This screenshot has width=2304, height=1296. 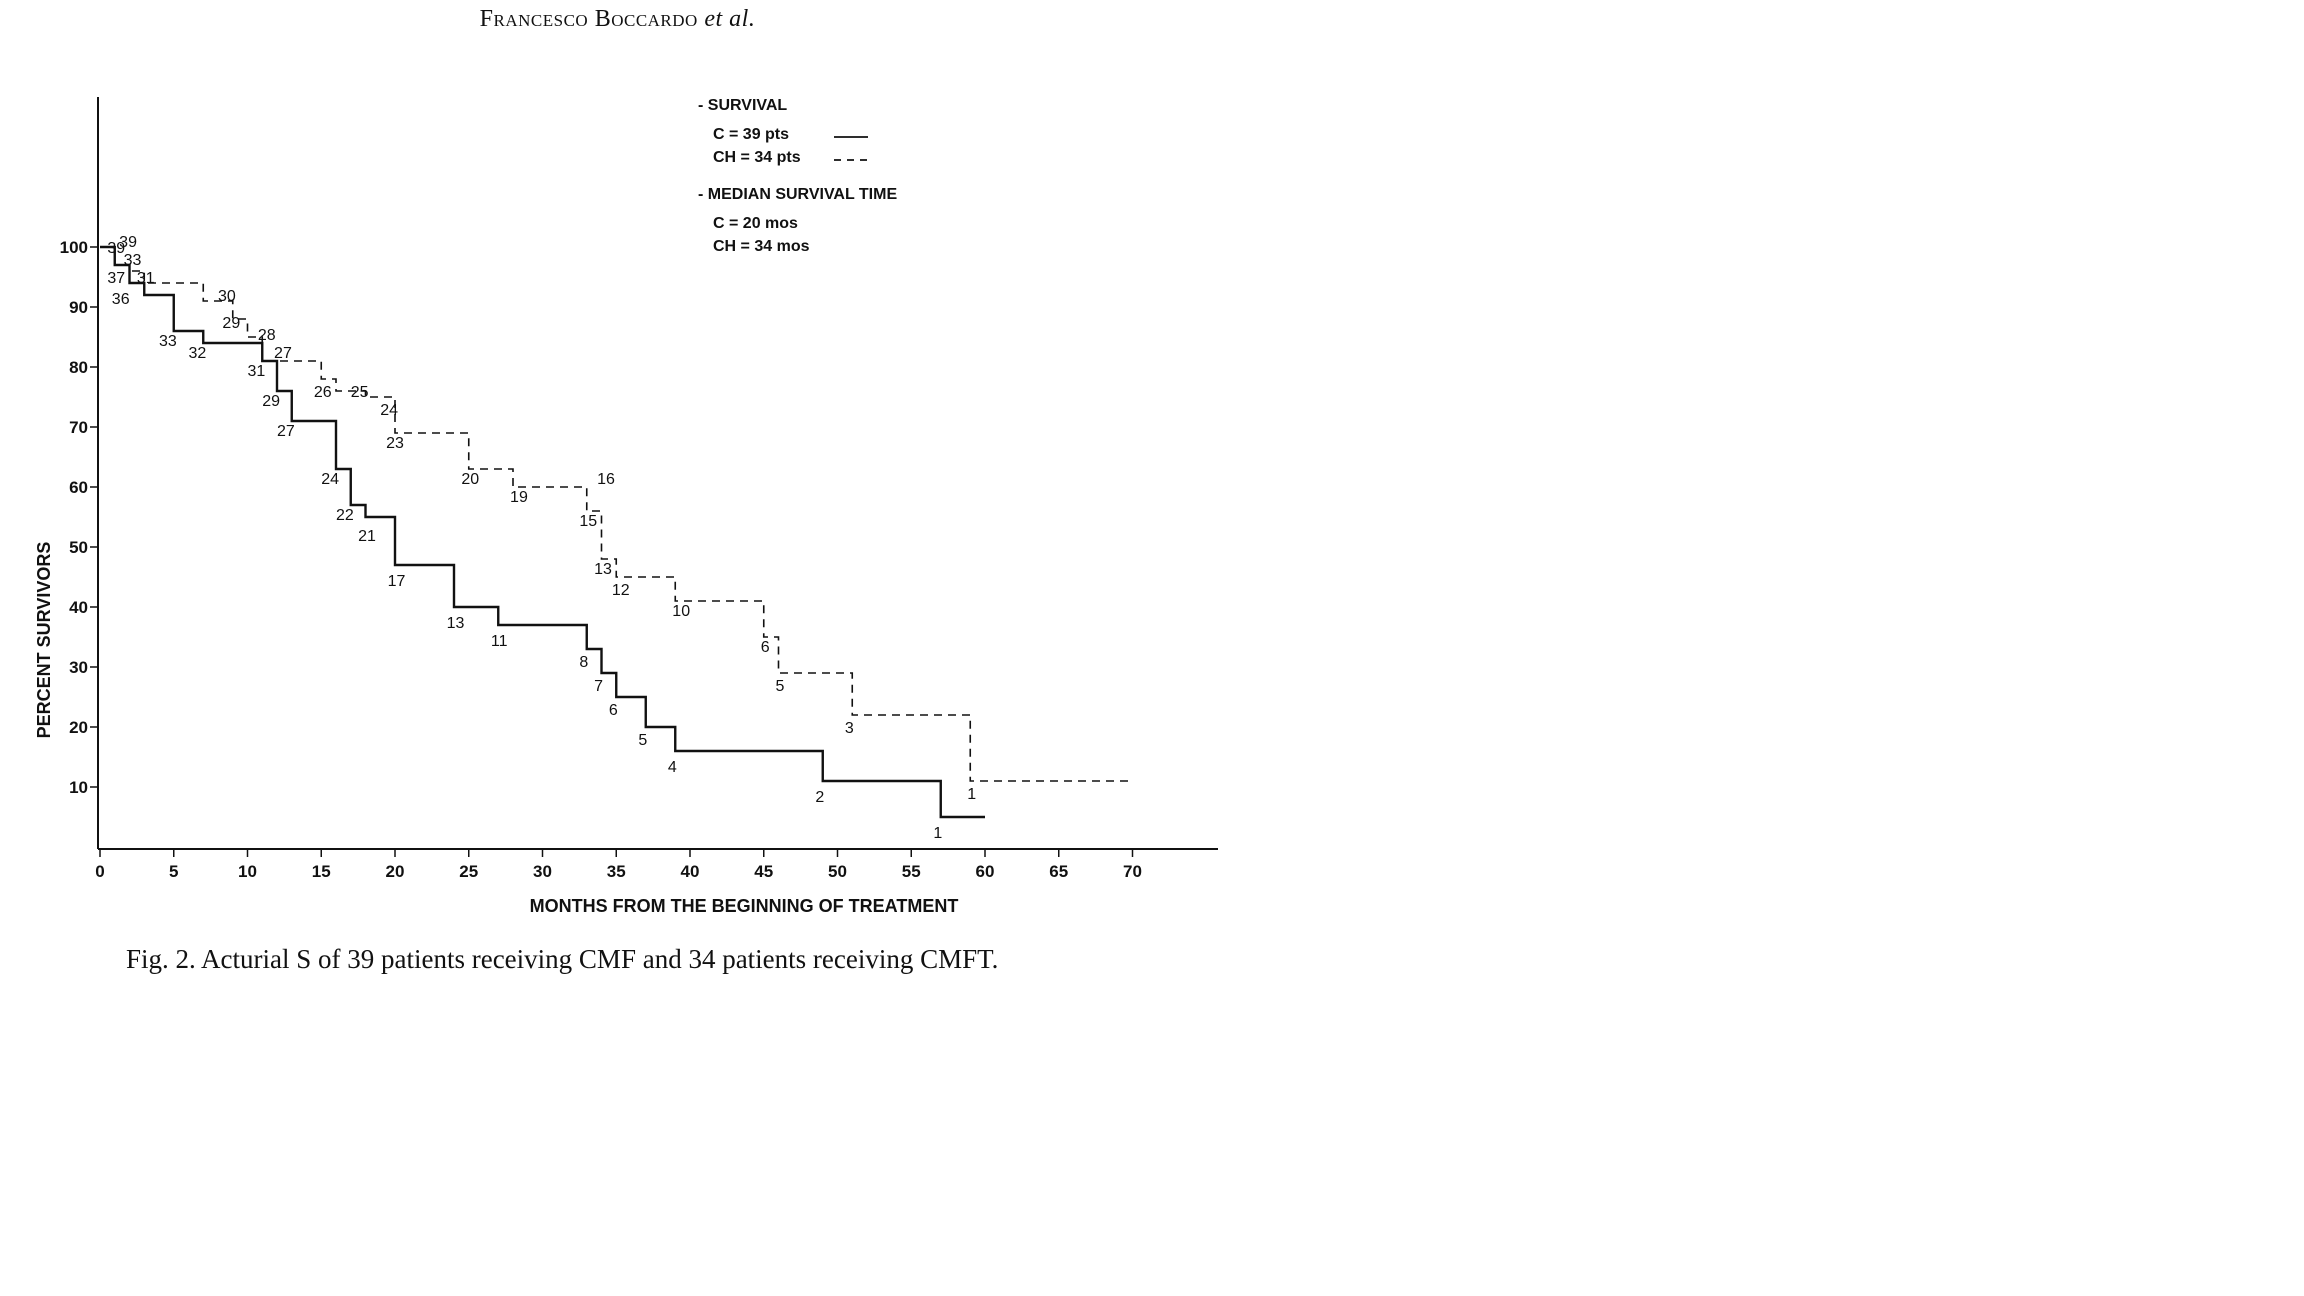 What do you see at coordinates (588, 19) in the screenshot?
I see `author-name: Francesco Boccardo` at bounding box center [588, 19].